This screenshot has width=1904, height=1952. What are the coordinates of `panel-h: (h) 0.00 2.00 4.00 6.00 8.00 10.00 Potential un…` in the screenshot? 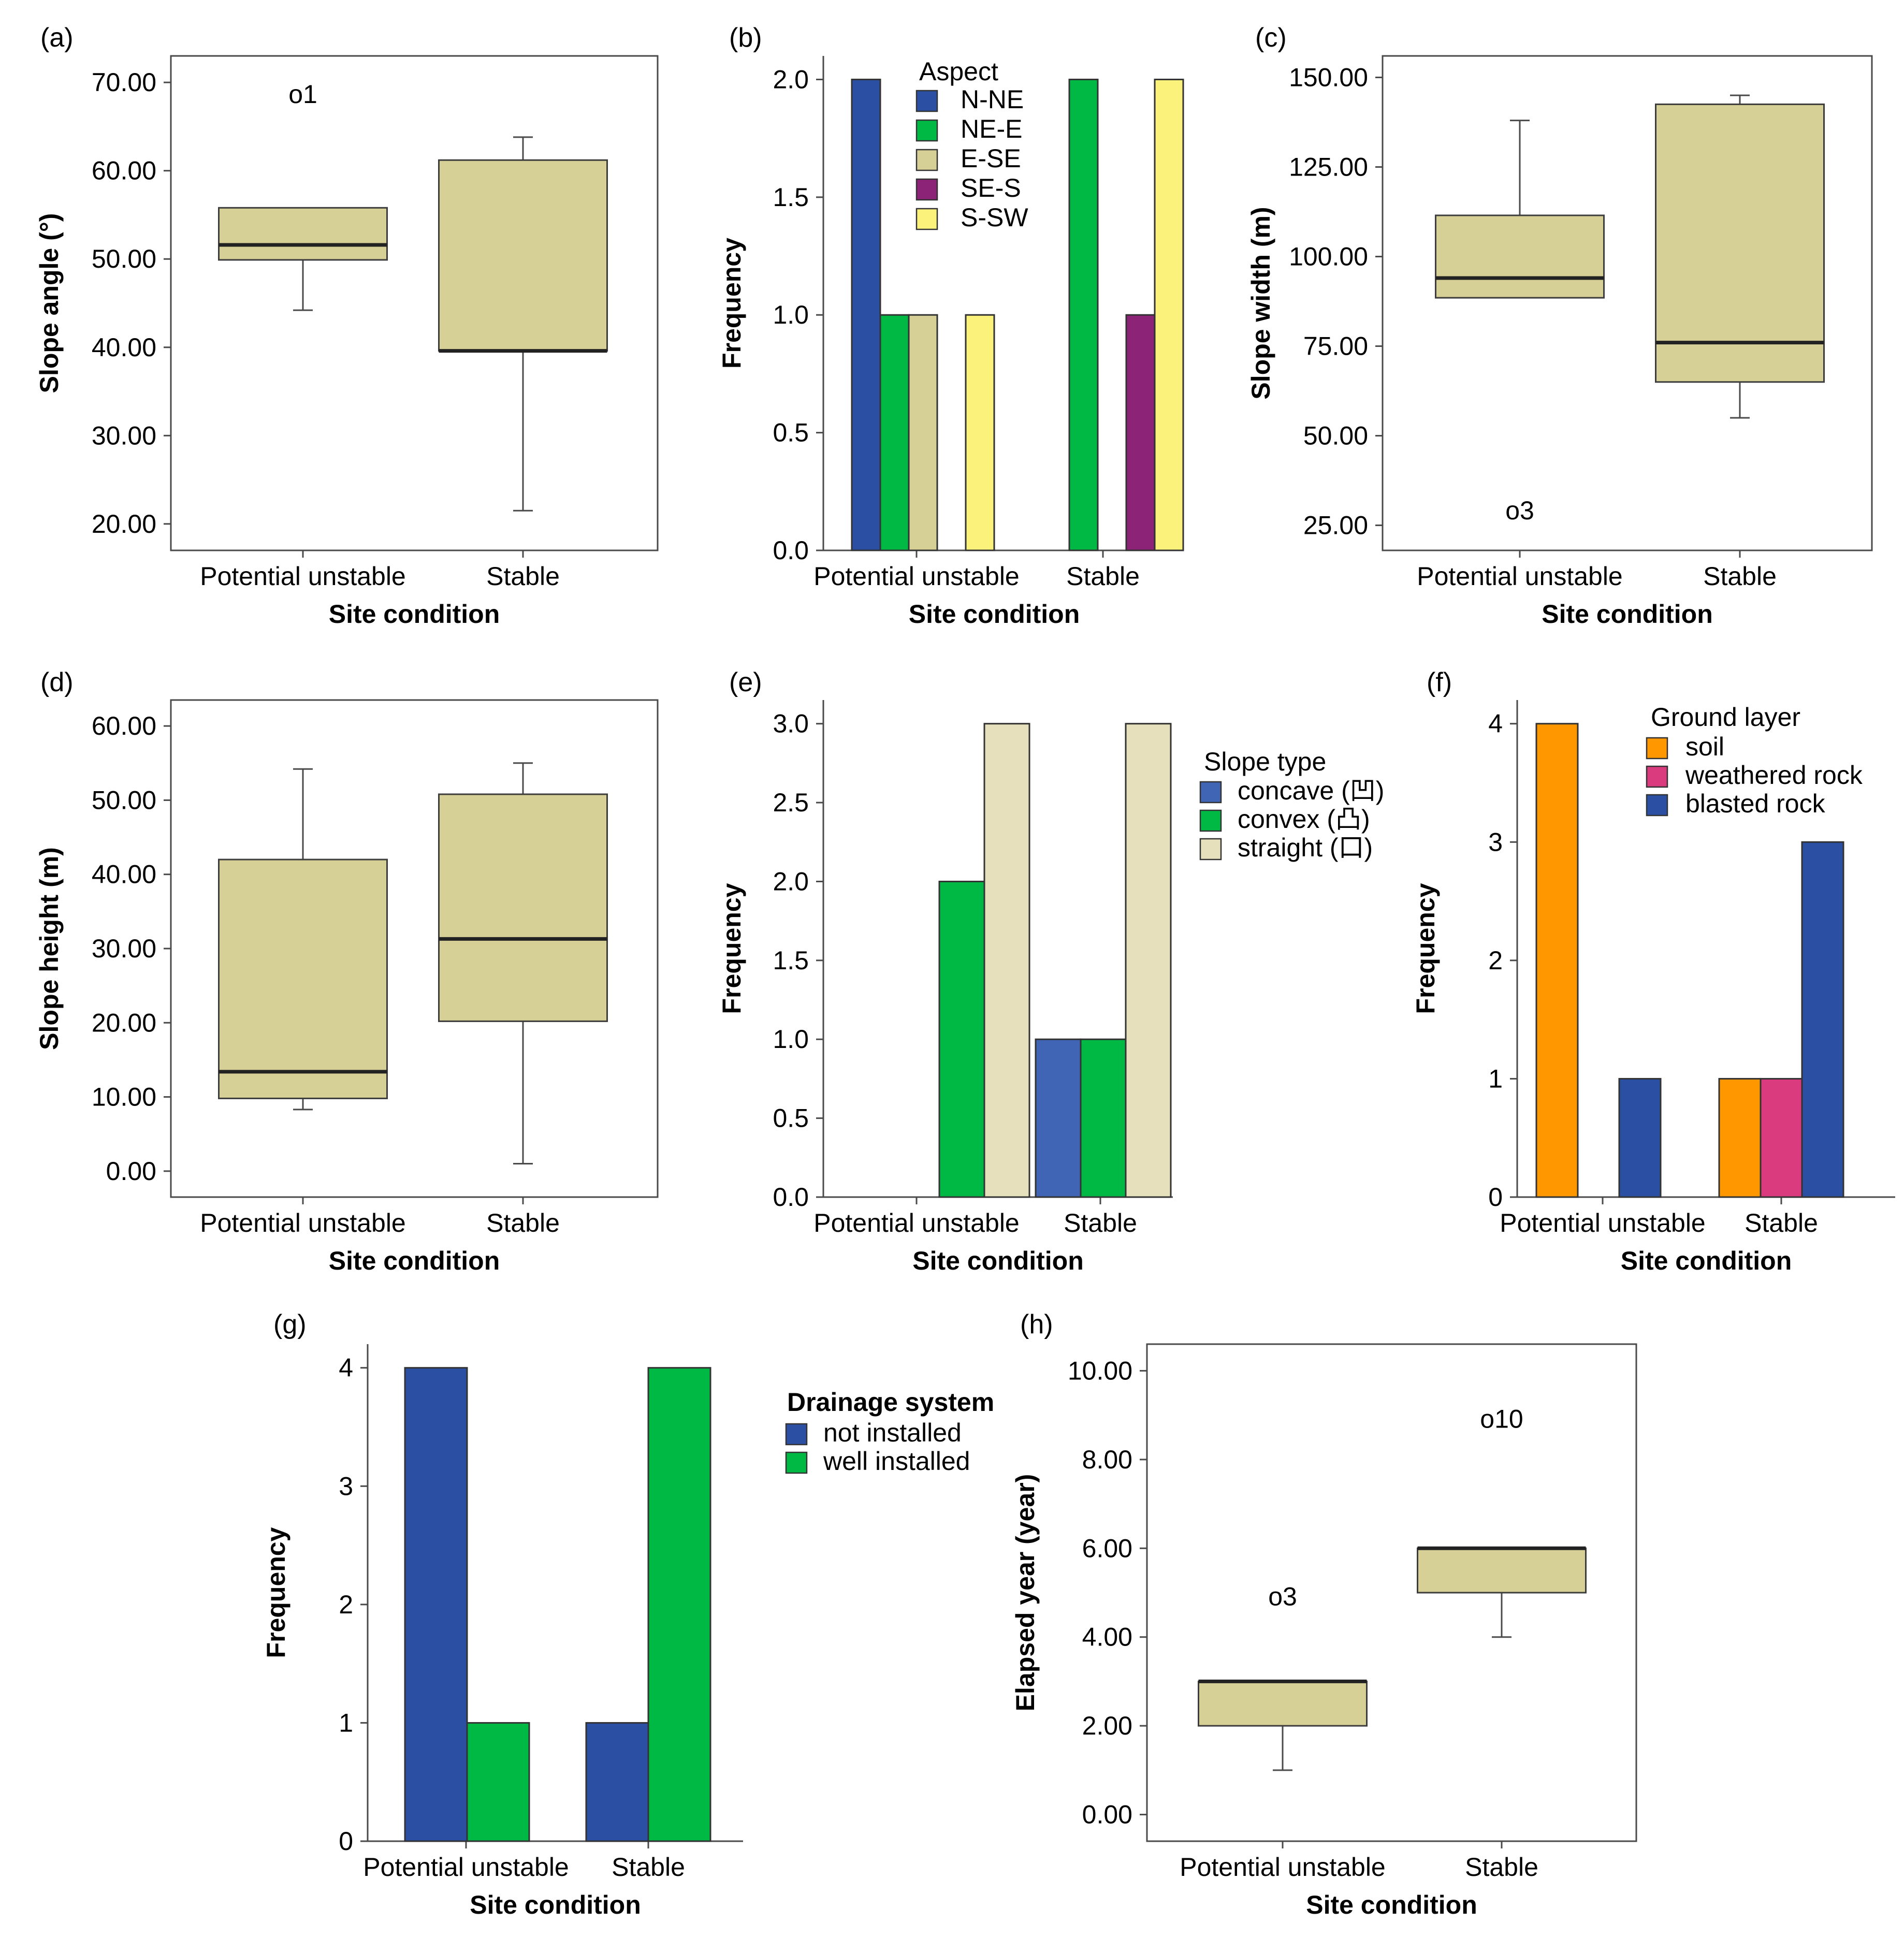 It's located at (1324, 1614).